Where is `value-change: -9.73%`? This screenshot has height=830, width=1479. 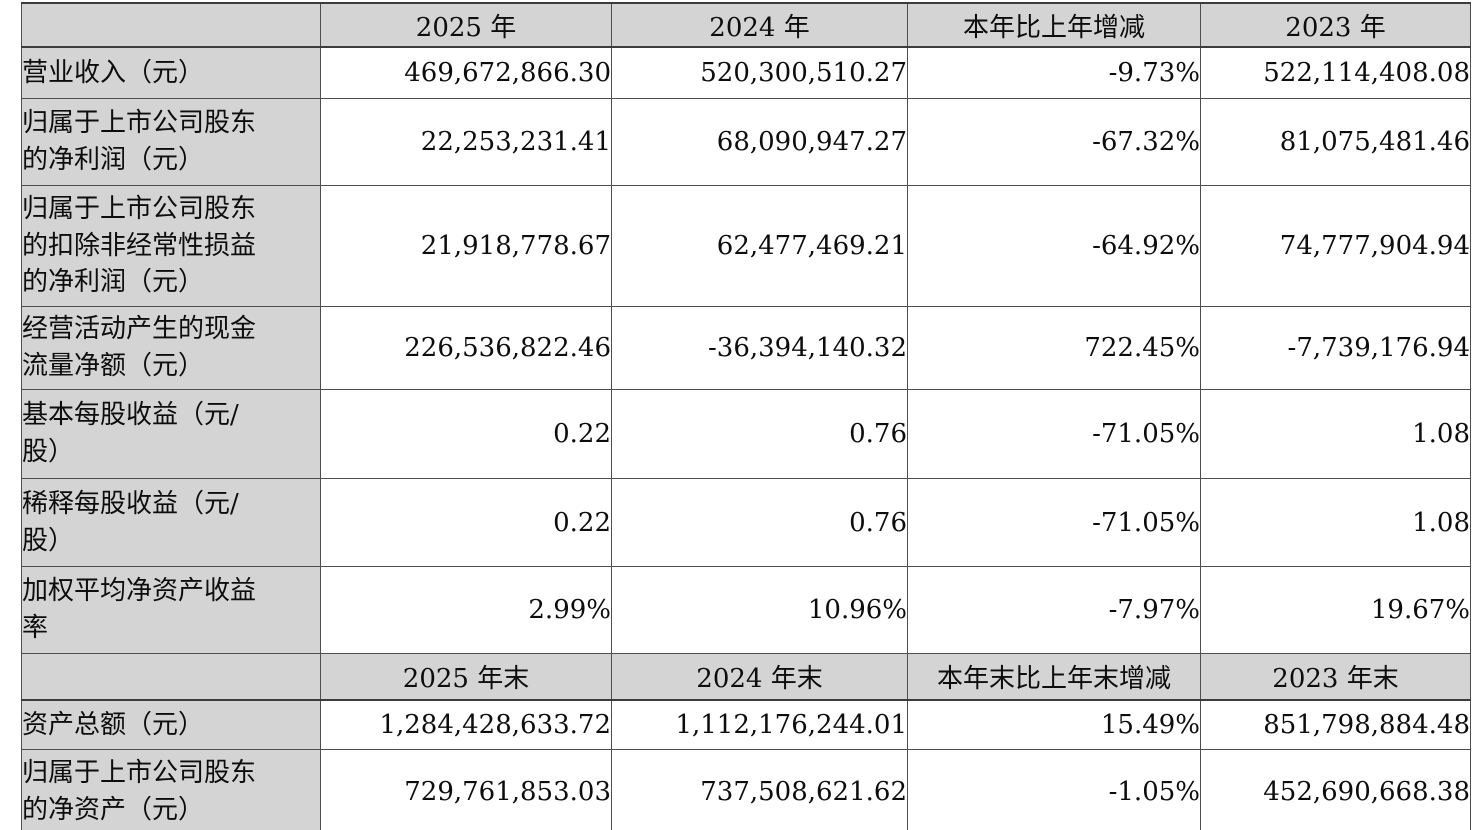
value-change: -9.73% is located at coordinates (1054, 72).